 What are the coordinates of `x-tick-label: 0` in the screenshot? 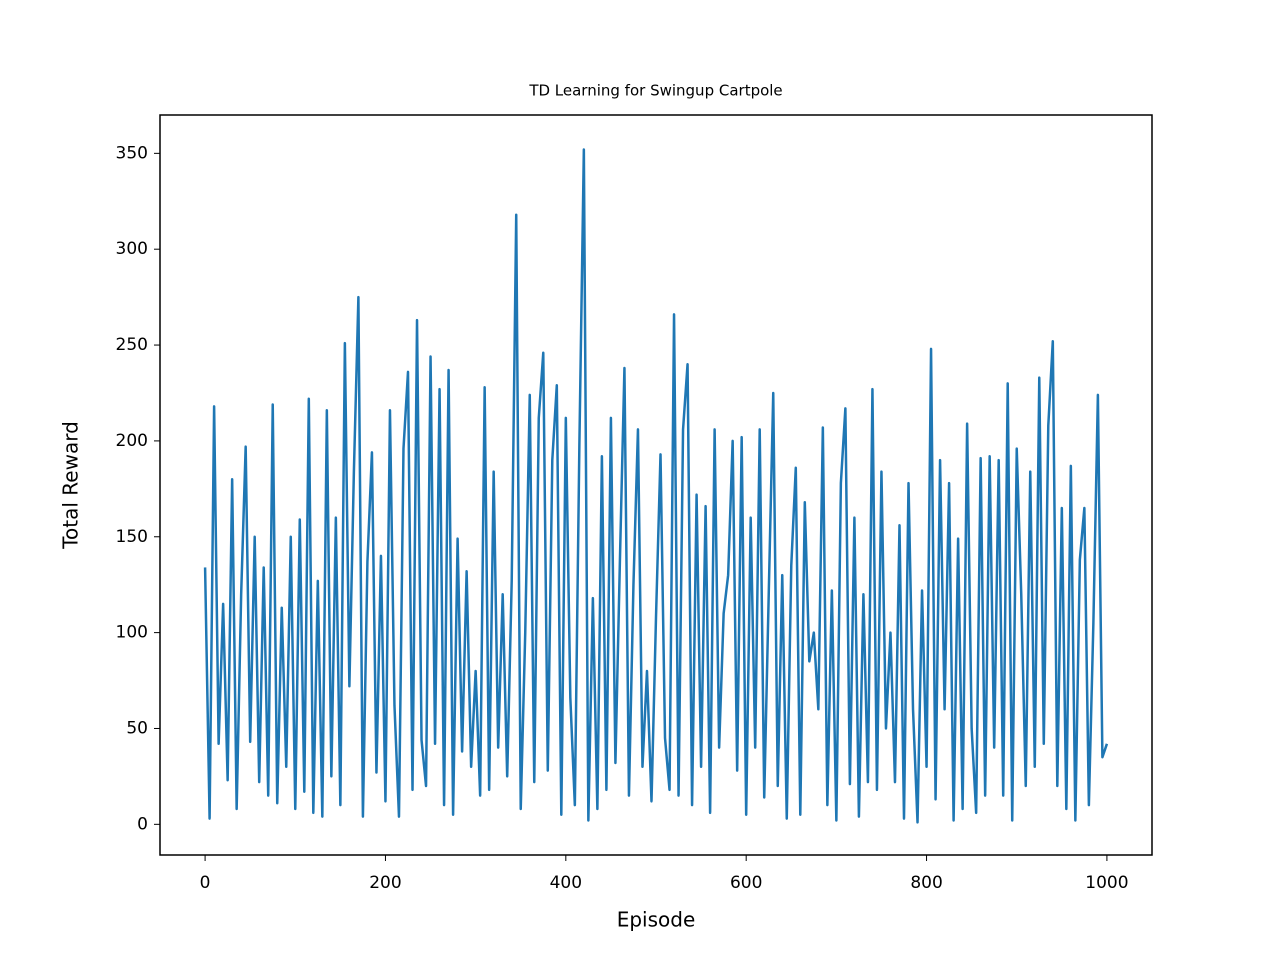 It's located at (205, 883).